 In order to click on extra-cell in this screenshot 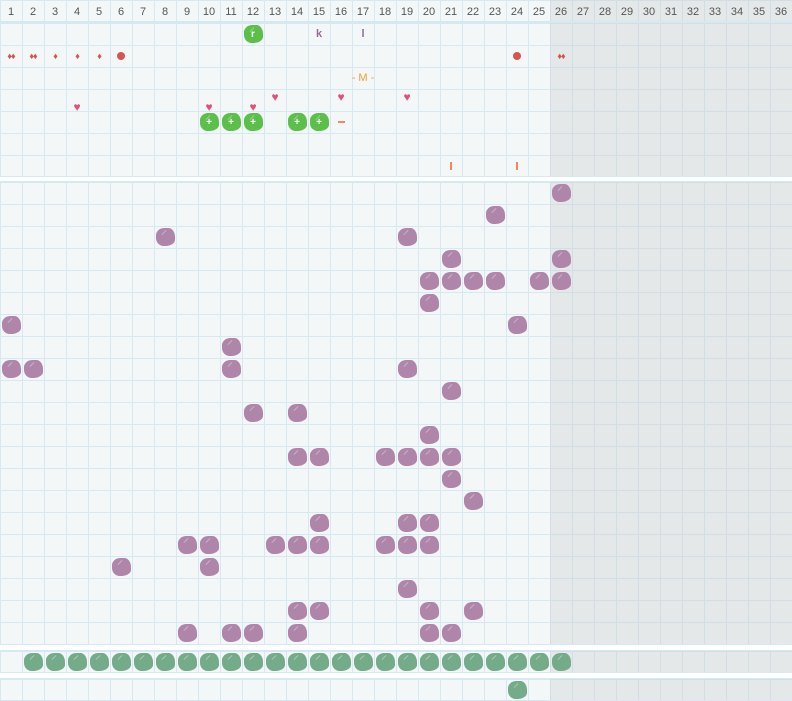, I will do `click(517, 690)`.